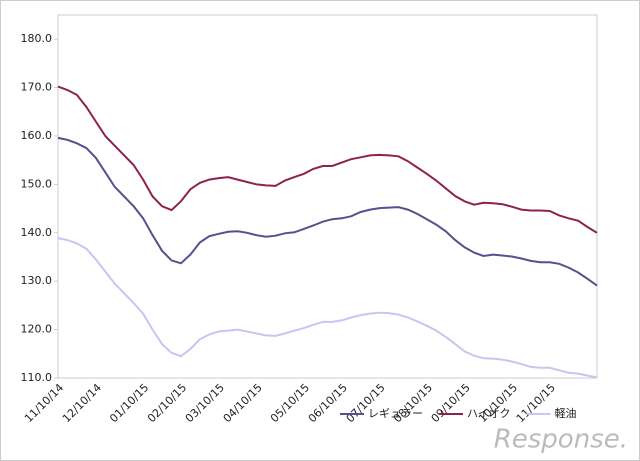  Describe the element at coordinates (395, 413) in the screenshot. I see `legend-label: レギュラー` at that location.